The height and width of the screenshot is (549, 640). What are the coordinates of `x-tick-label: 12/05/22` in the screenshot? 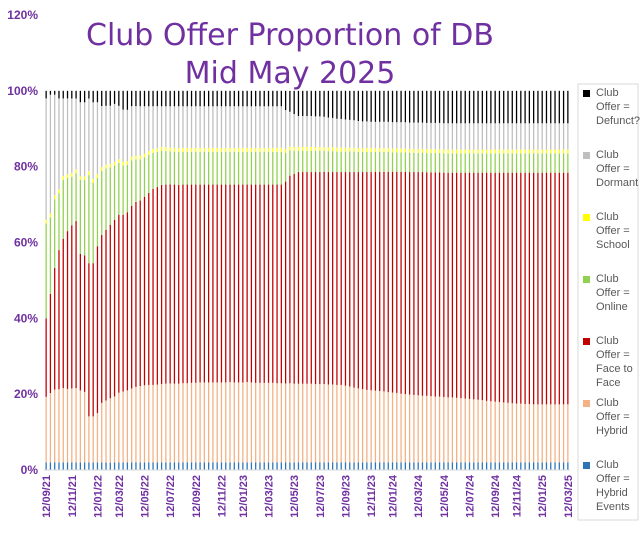 It's located at (145, 496).